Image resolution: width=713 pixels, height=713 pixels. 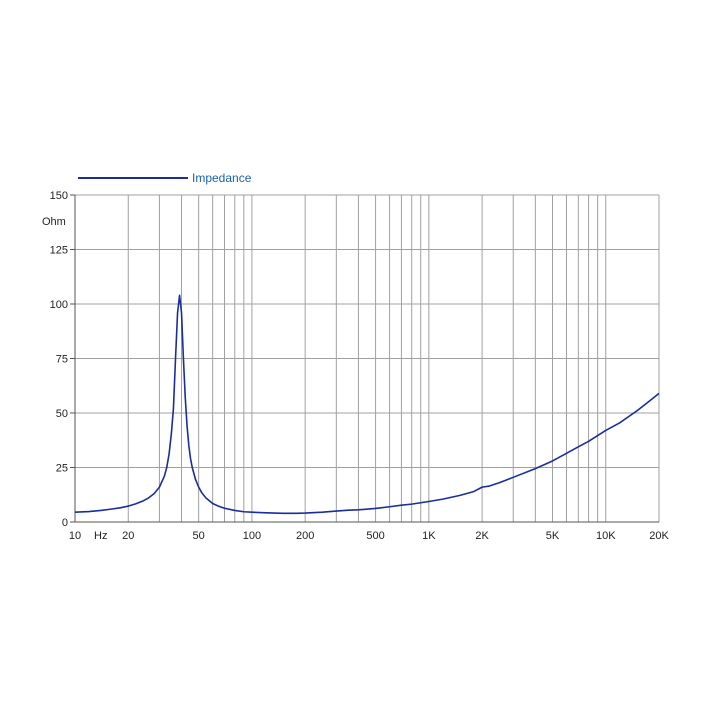 What do you see at coordinates (54, 222) in the screenshot?
I see `y-axis-unit-label: Ohm` at bounding box center [54, 222].